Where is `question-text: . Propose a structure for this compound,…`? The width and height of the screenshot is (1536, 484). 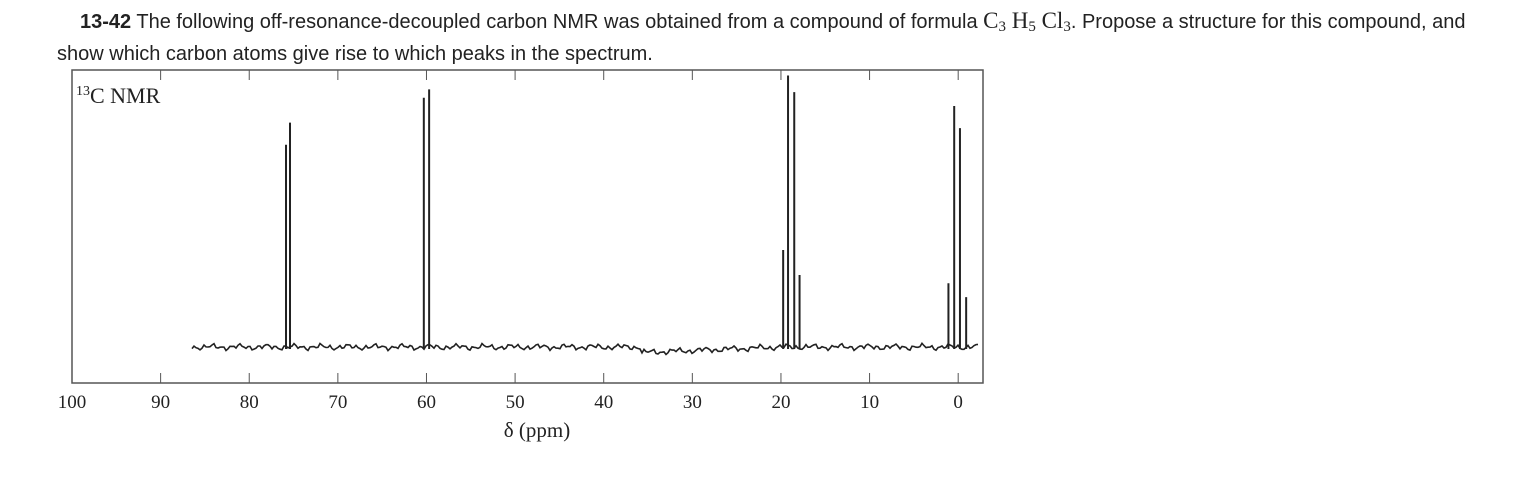 question-text: . Propose a structure for this compound,… is located at coordinates (761, 38).